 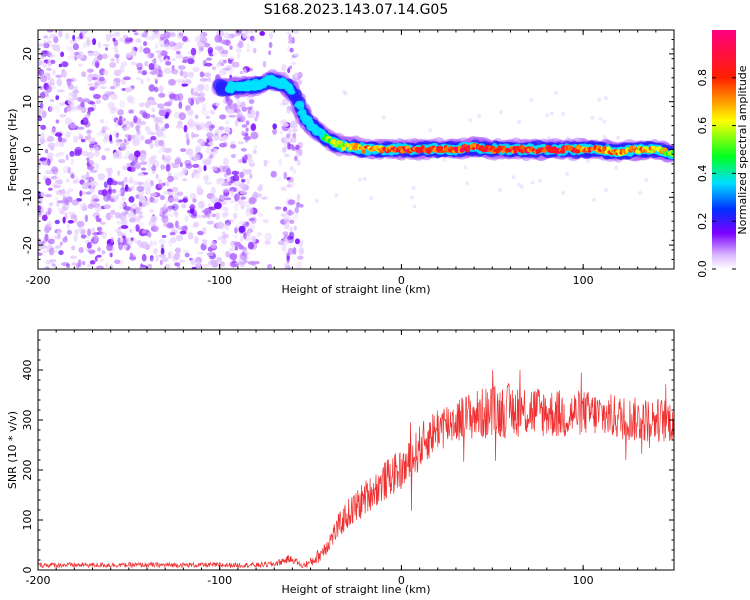 What do you see at coordinates (399, 147) in the screenshot?
I see `ridge-blob` at bounding box center [399, 147].